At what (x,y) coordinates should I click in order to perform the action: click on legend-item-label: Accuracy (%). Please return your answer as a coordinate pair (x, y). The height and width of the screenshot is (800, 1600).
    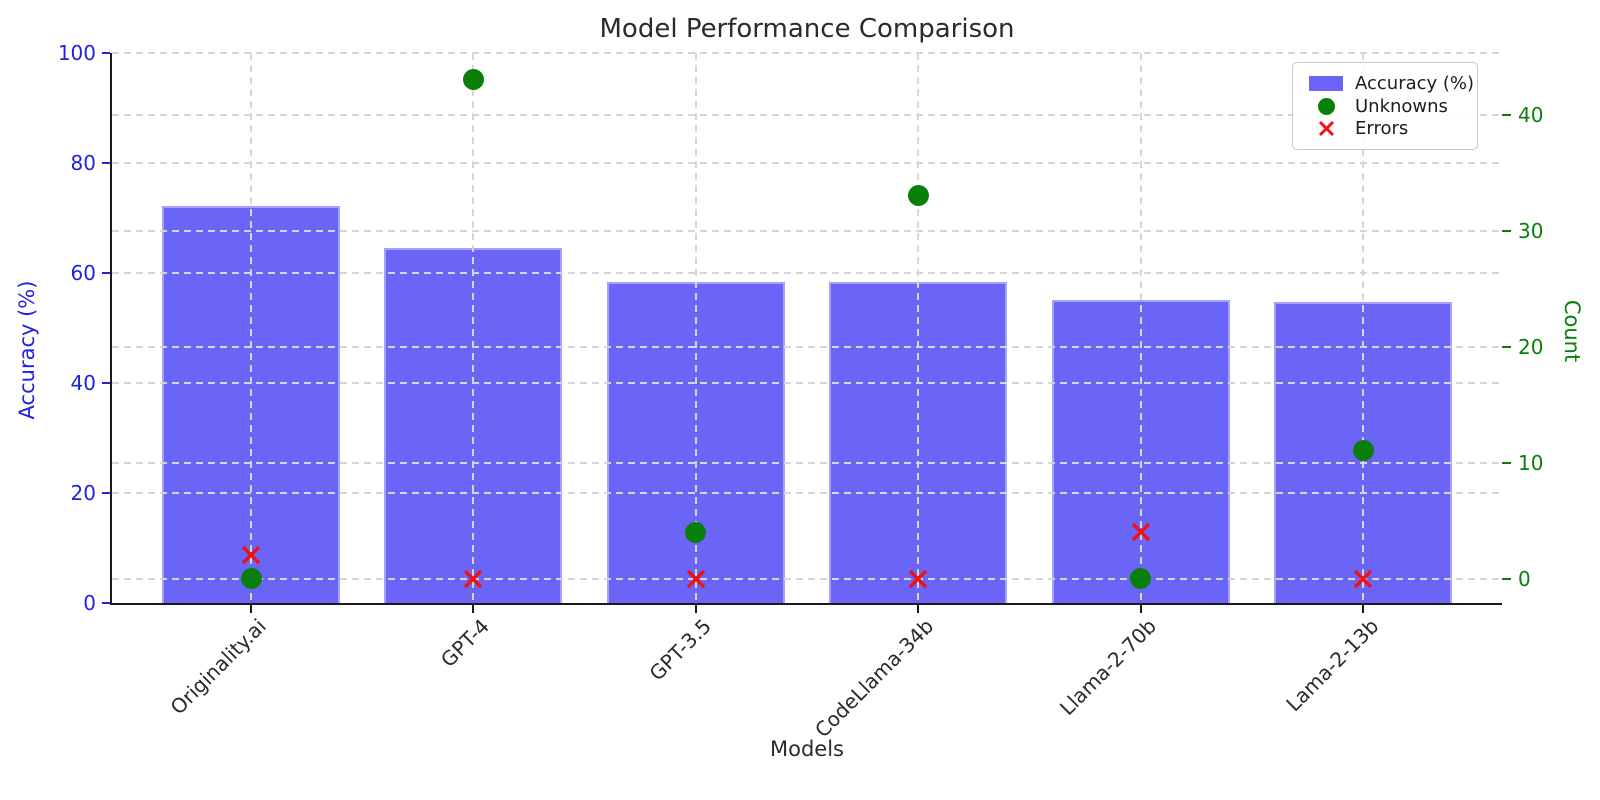
    Looking at the image, I should click on (1415, 83).